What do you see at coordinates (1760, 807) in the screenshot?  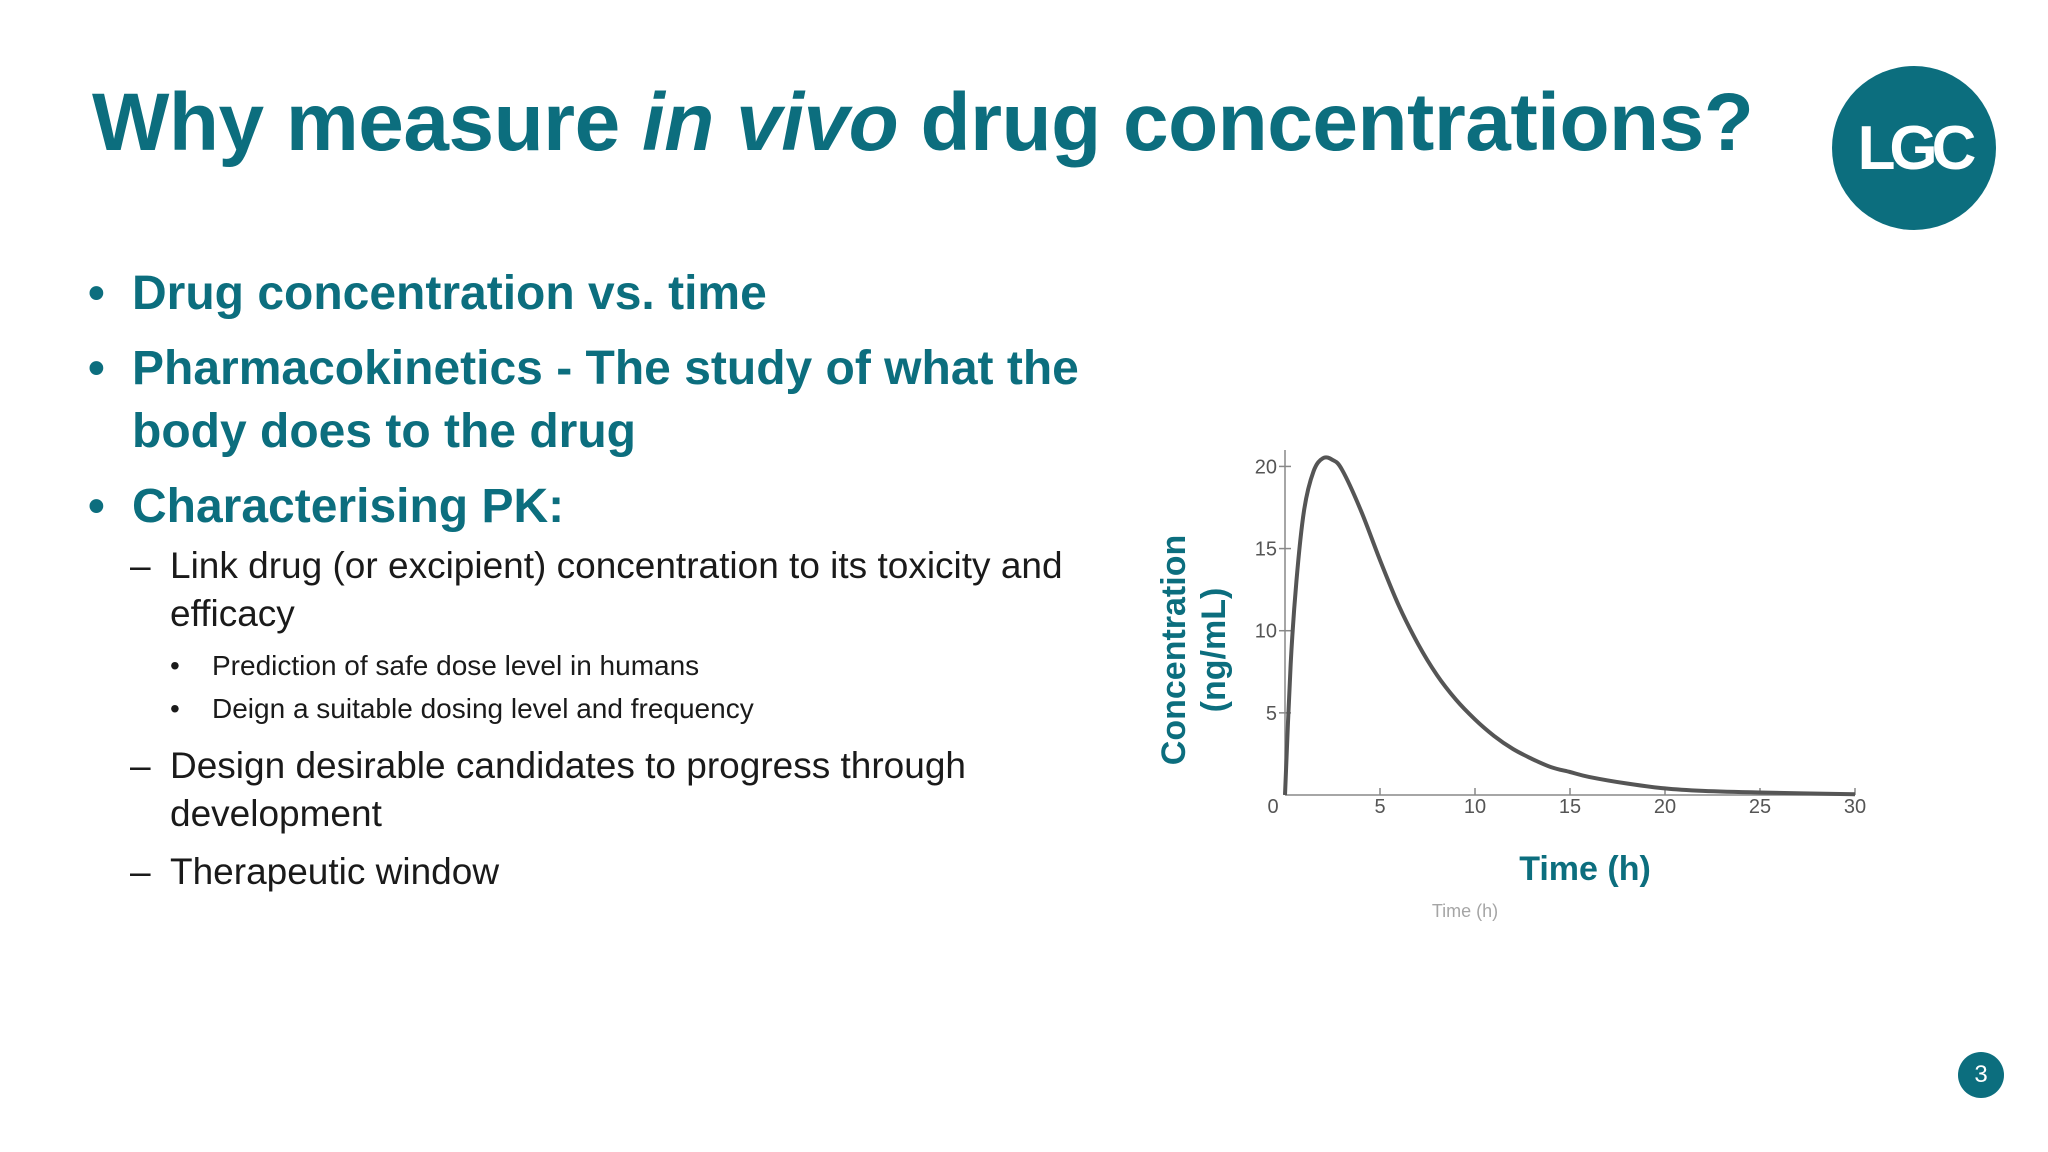 I see `x-tick-label: 25` at bounding box center [1760, 807].